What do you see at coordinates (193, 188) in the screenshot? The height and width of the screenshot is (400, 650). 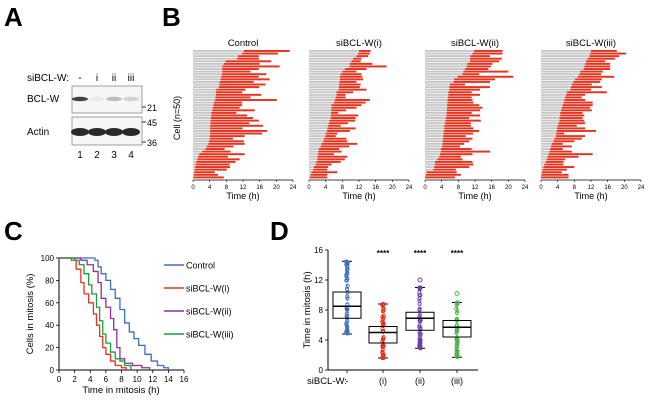 I see `x-tick-label: 0` at bounding box center [193, 188].